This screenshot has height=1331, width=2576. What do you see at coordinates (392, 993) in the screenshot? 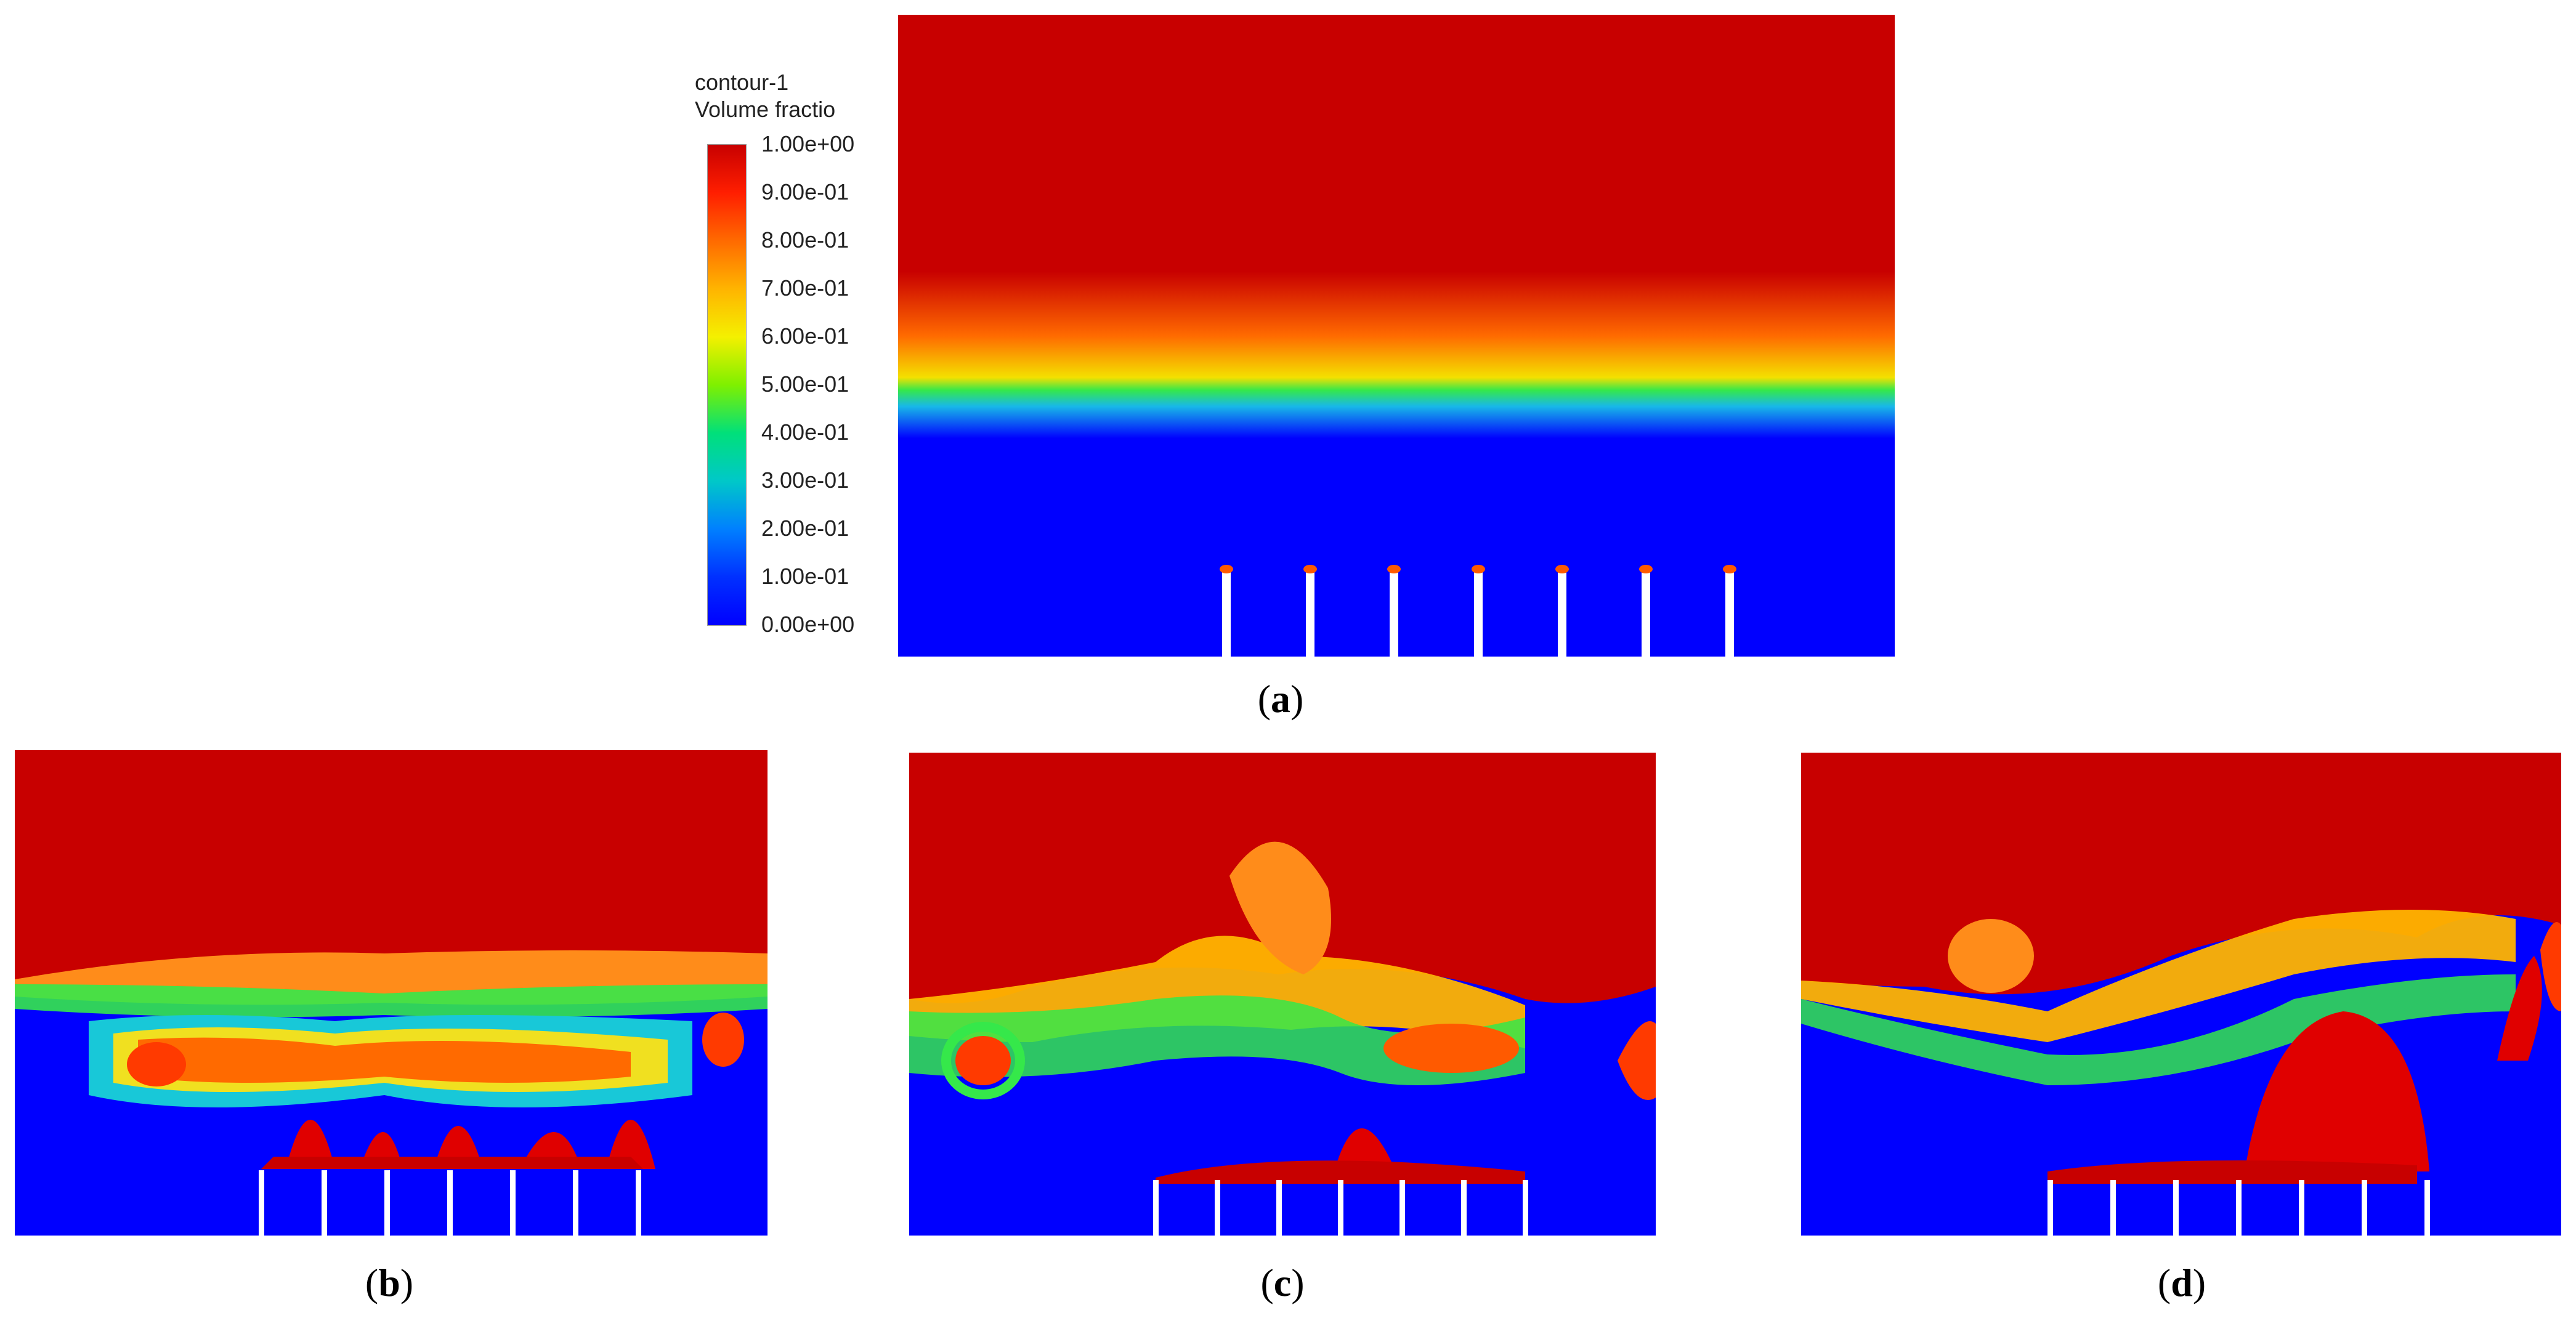
I see `contour-panel-b` at bounding box center [392, 993].